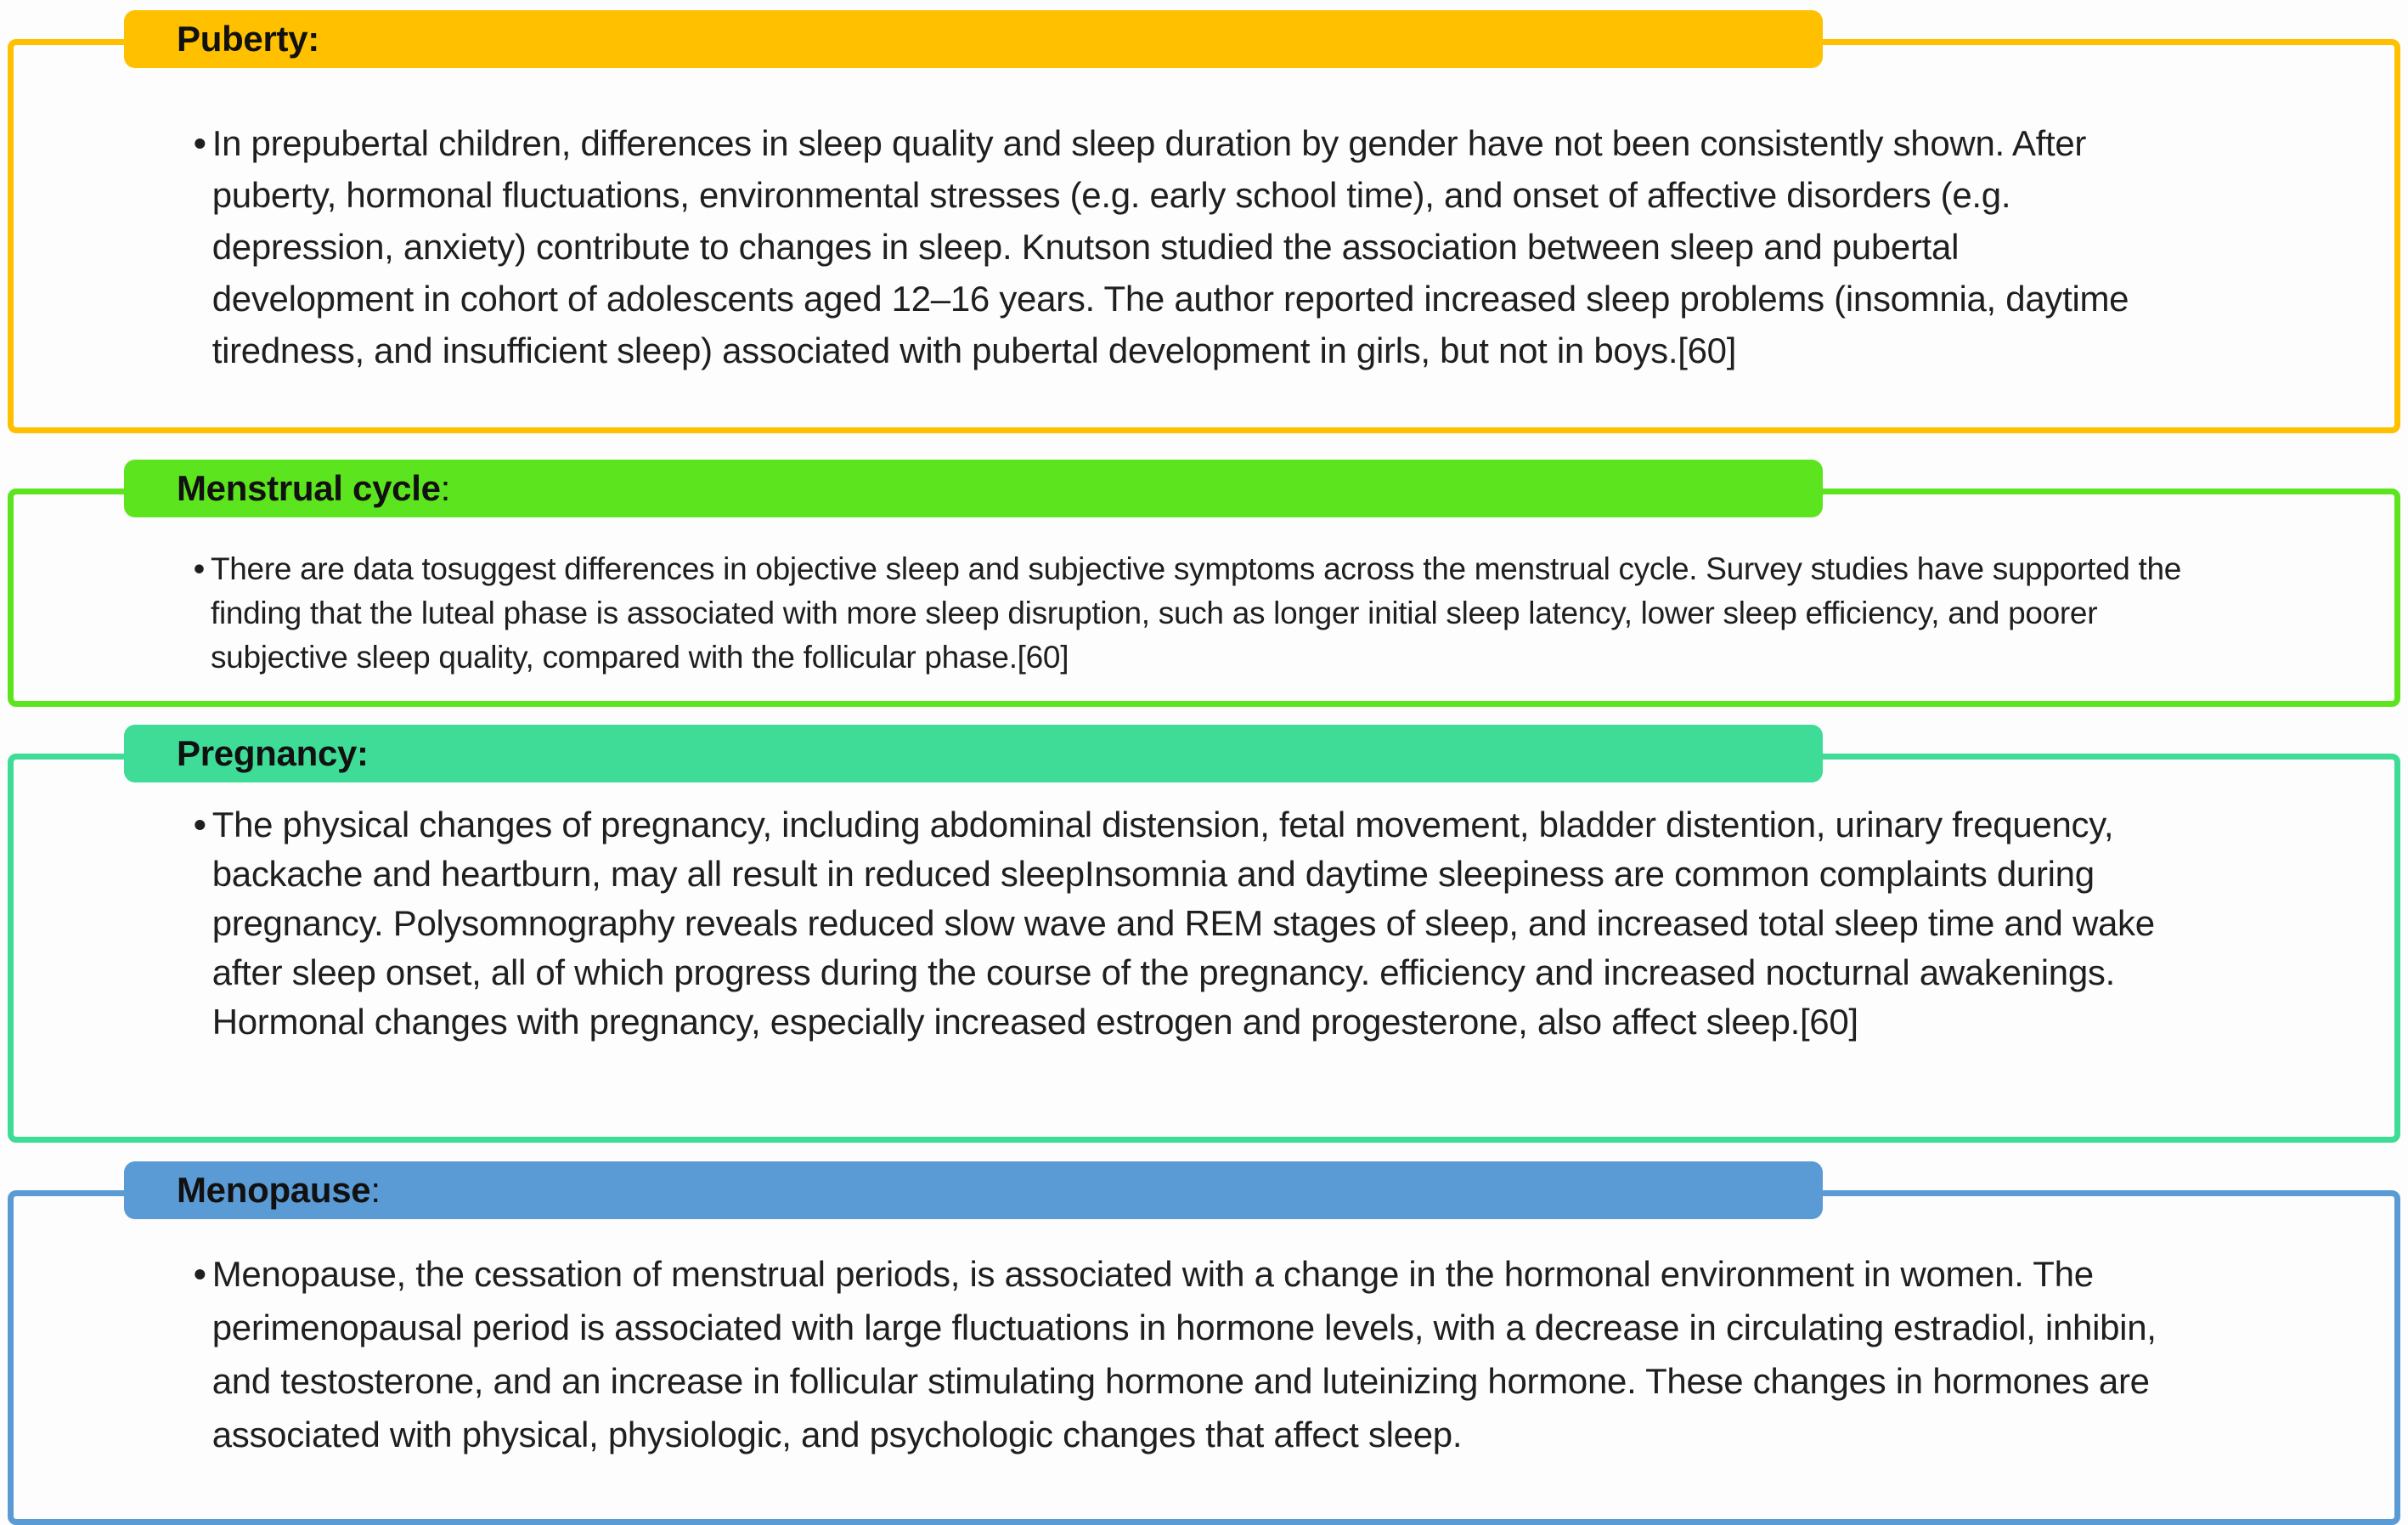  I want to click on menstrual-cycle-header: Menstrual cycle:, so click(974, 489).